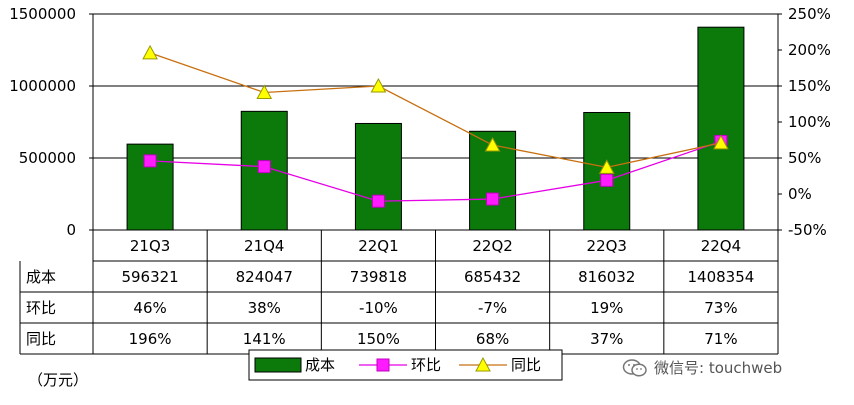  What do you see at coordinates (809, 50) in the screenshot?
I see `y-right-tick-label: 200%` at bounding box center [809, 50].